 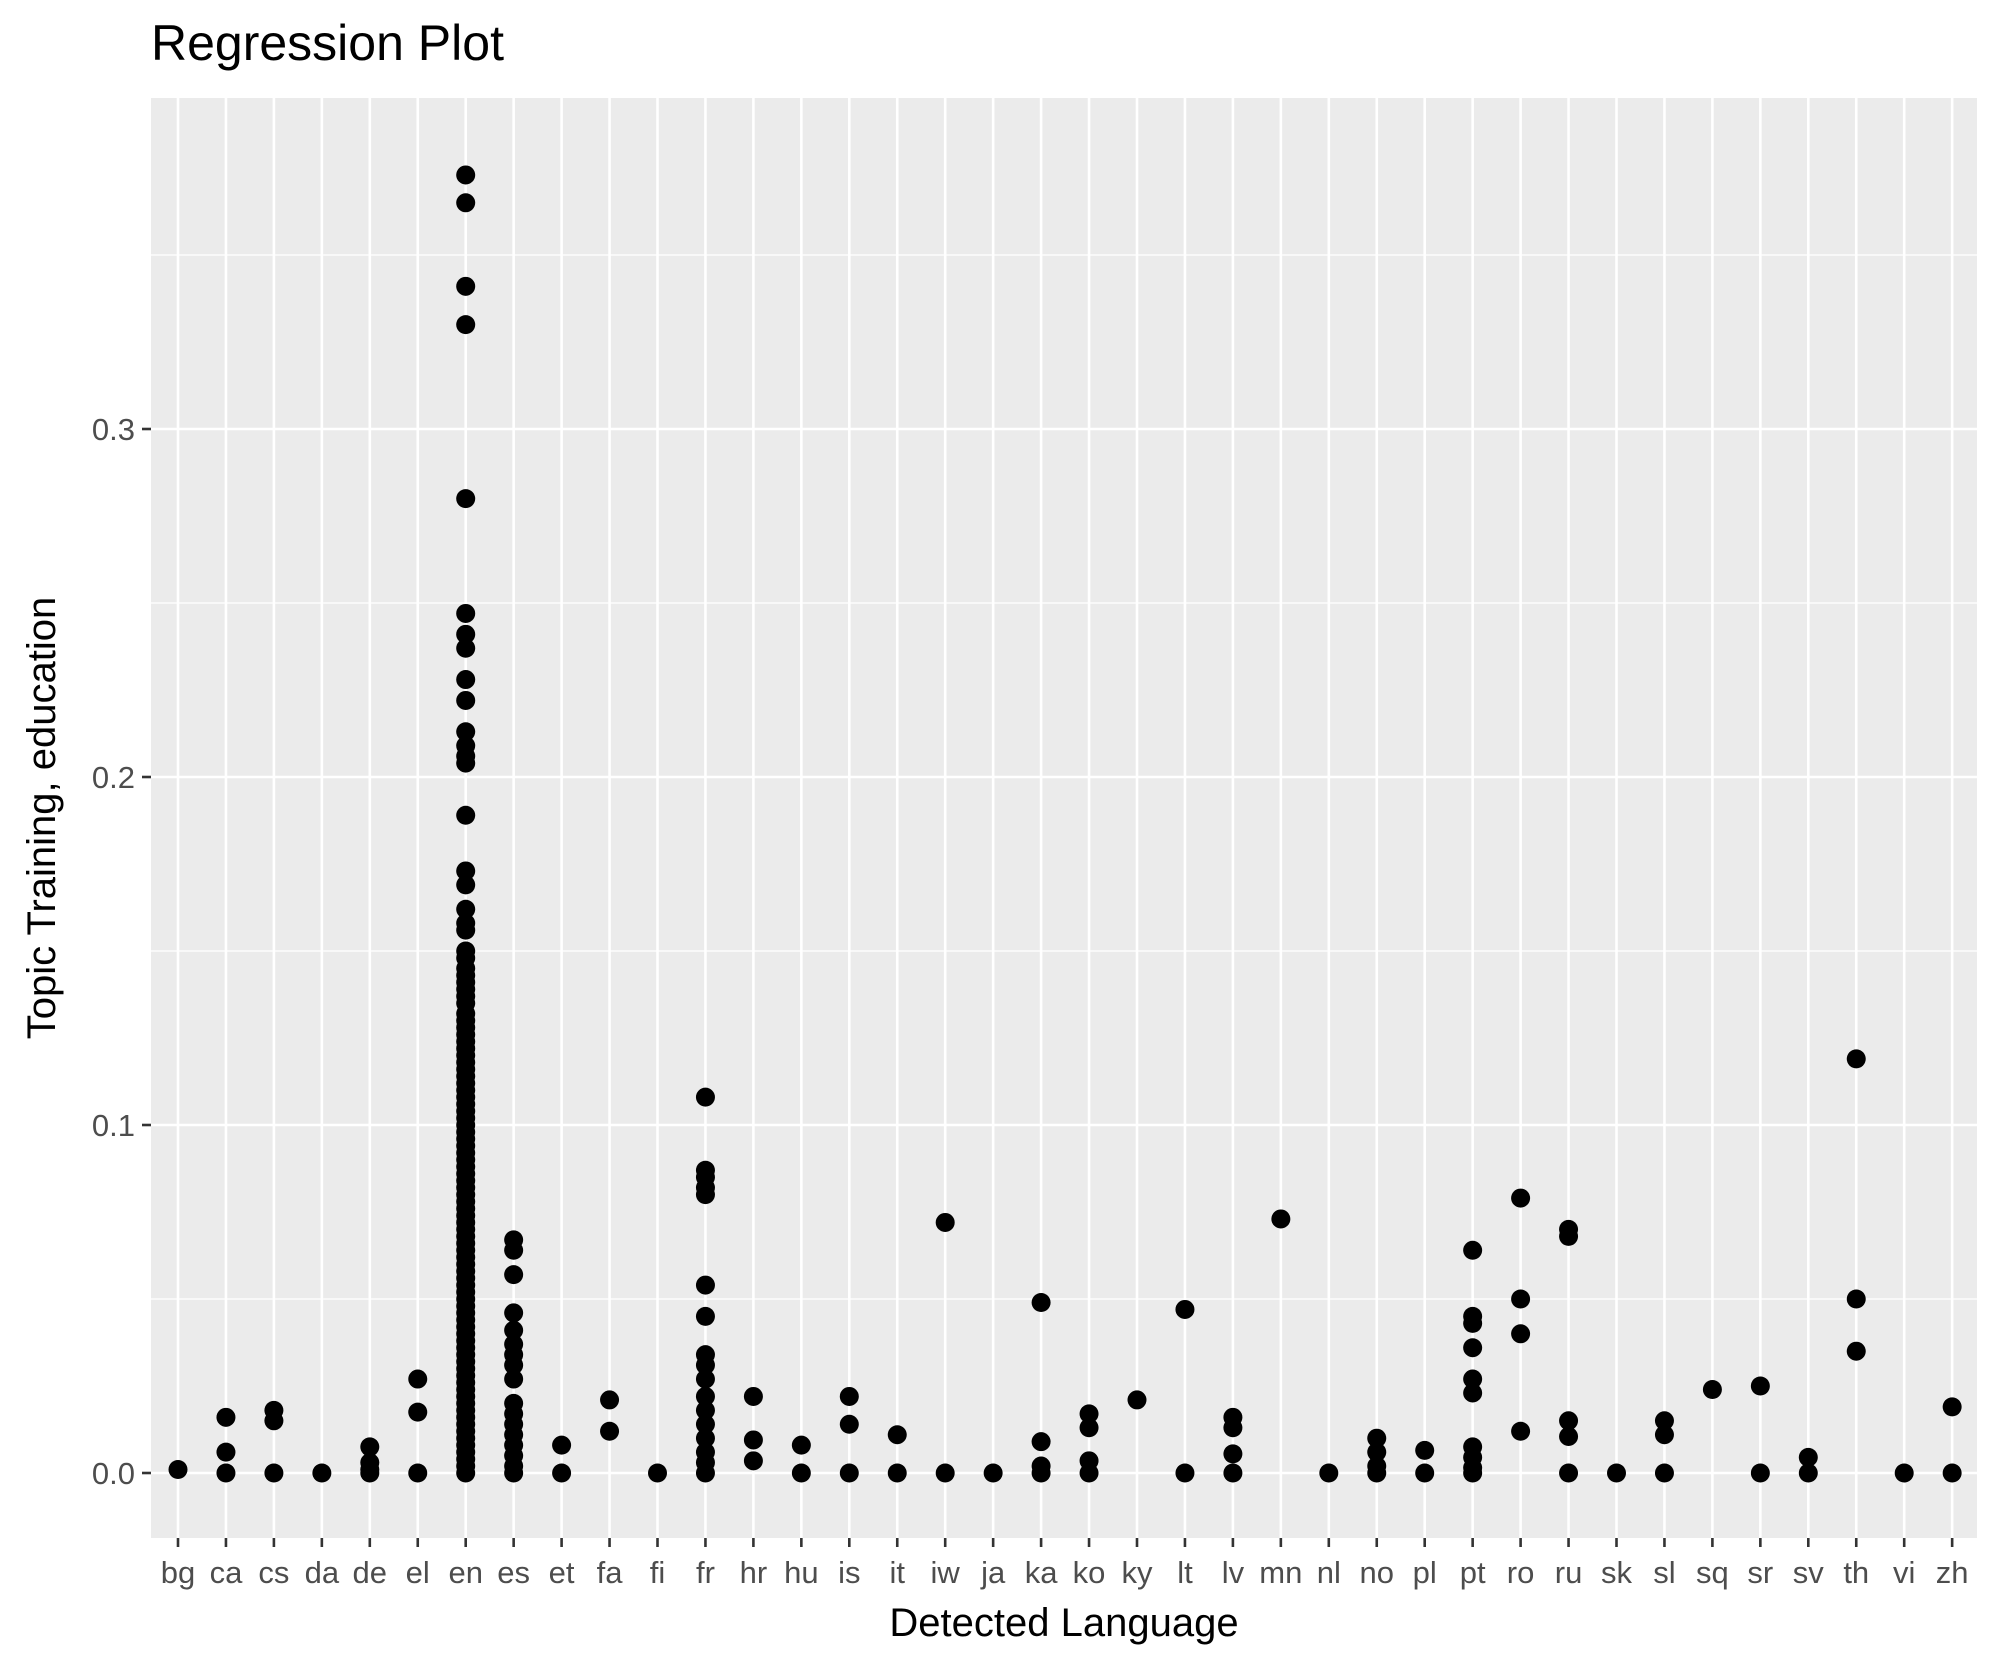 I want to click on x-tick-label-hu: hu, so click(x=801, y=1572).